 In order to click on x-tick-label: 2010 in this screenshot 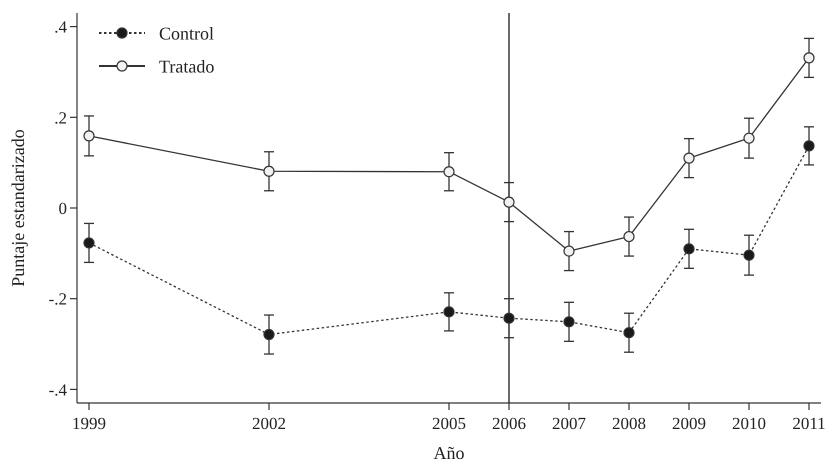, I will do `click(749, 423)`.